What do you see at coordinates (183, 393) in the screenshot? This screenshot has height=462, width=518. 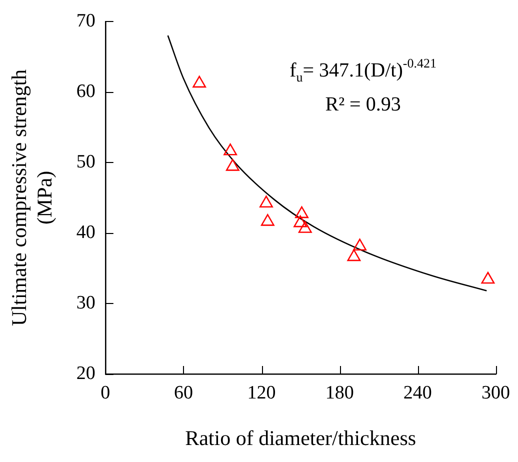 I see `x-tick-label: 60` at bounding box center [183, 393].